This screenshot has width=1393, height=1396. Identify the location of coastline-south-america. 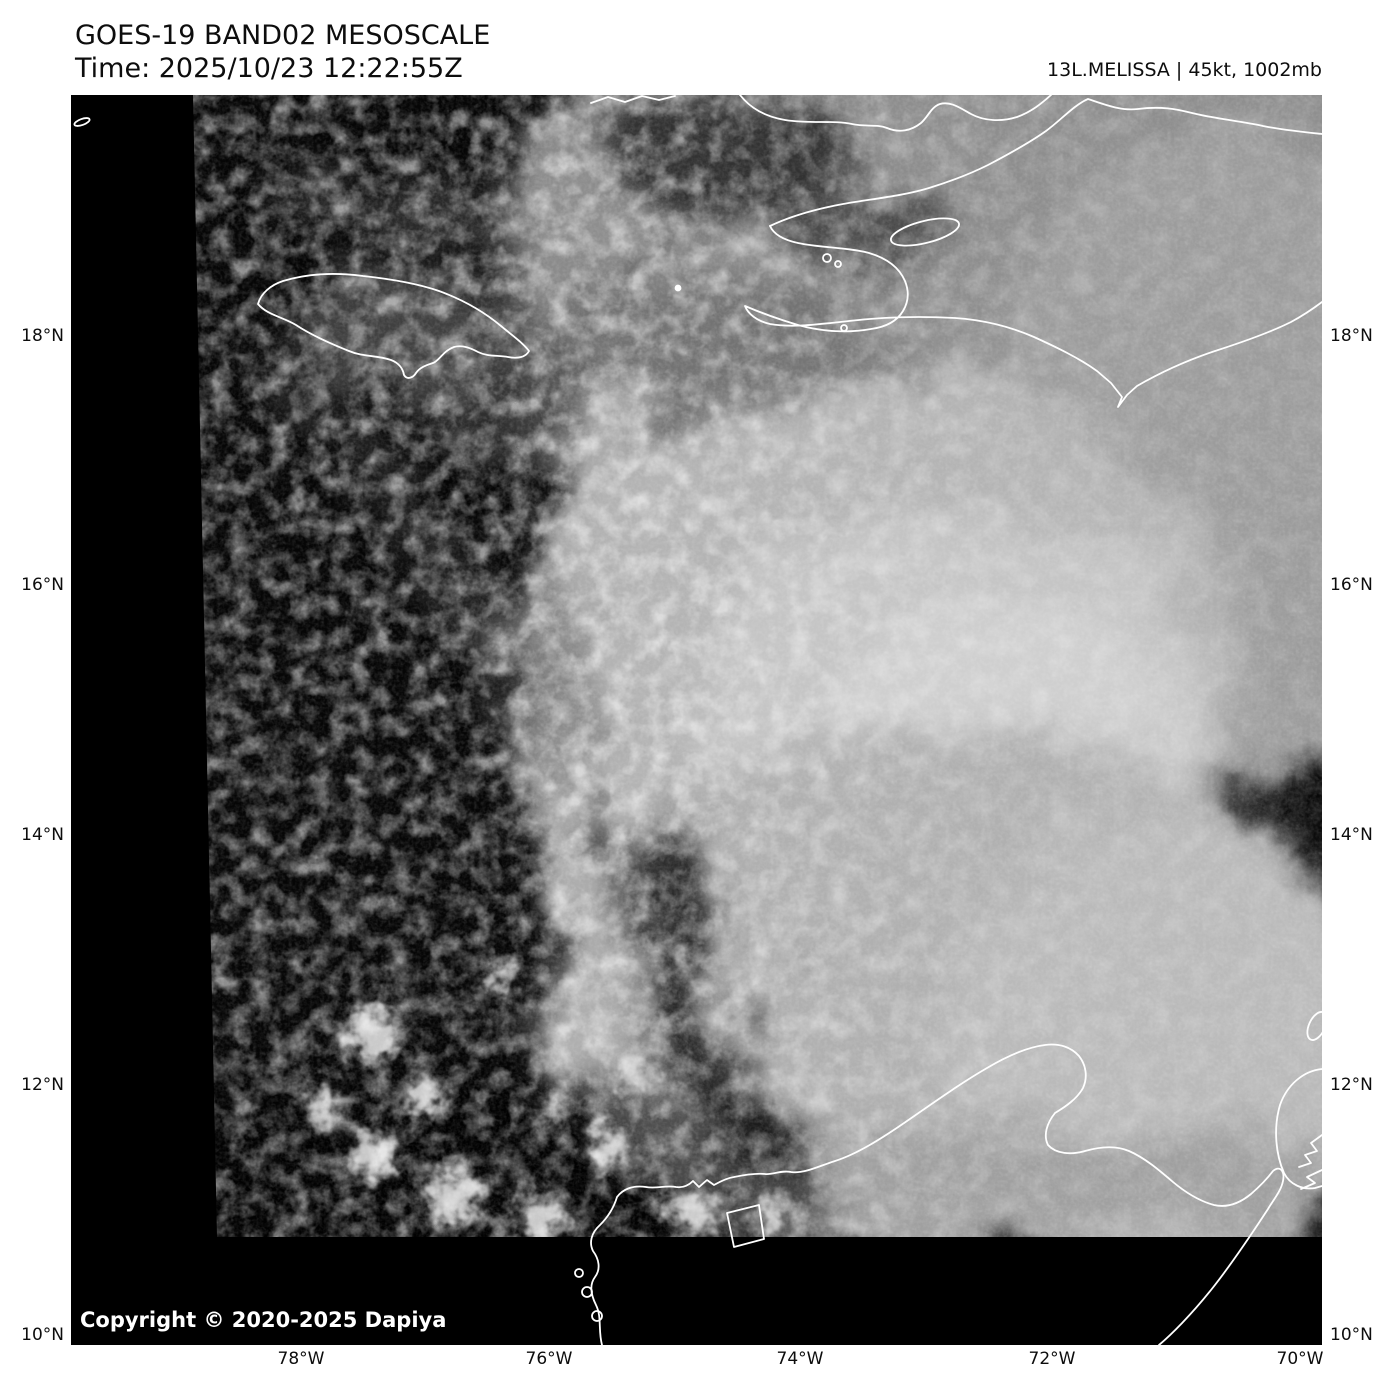
(937, 1194).